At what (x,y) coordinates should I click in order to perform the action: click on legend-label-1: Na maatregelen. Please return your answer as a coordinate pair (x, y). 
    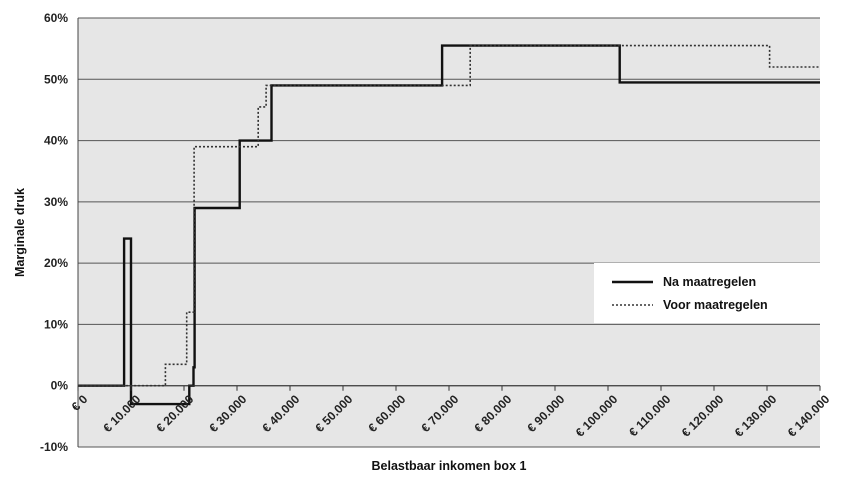
    Looking at the image, I should click on (709, 282).